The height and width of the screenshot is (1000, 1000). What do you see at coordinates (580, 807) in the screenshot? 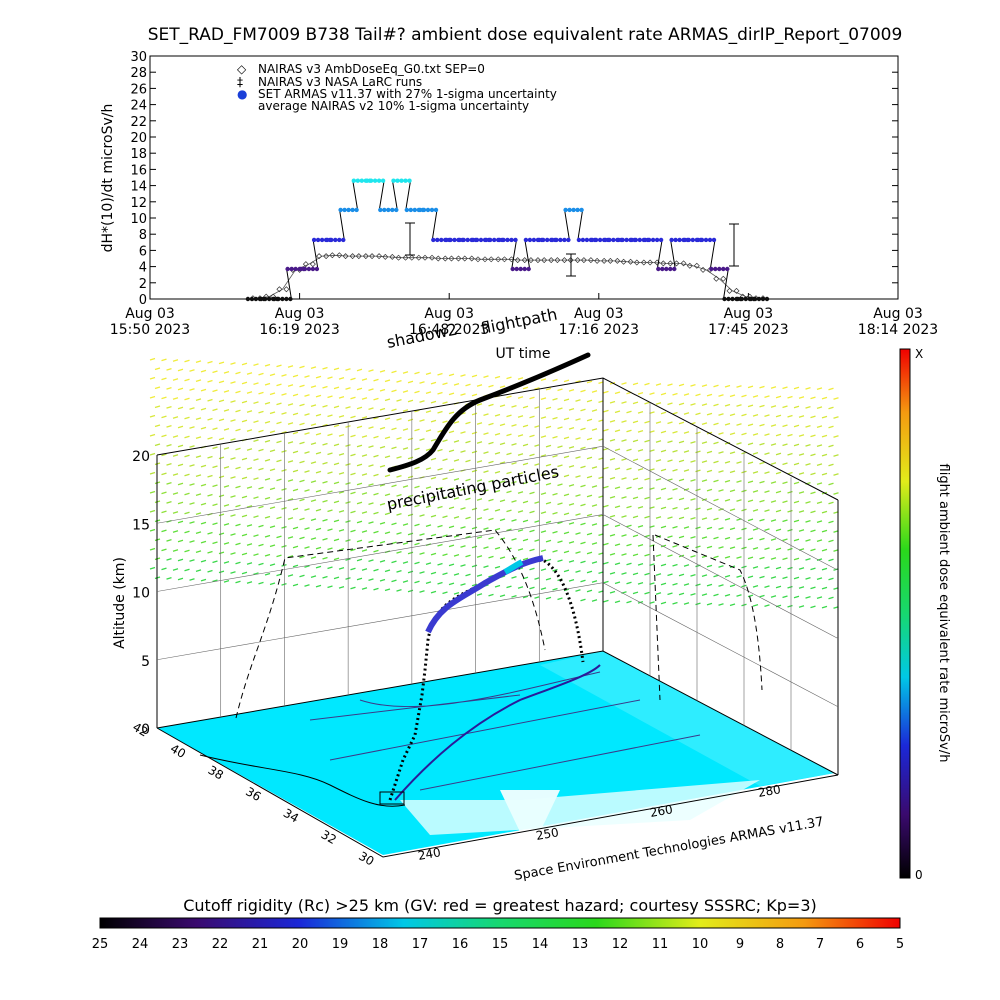
I see `ocean-region` at bounding box center [580, 807].